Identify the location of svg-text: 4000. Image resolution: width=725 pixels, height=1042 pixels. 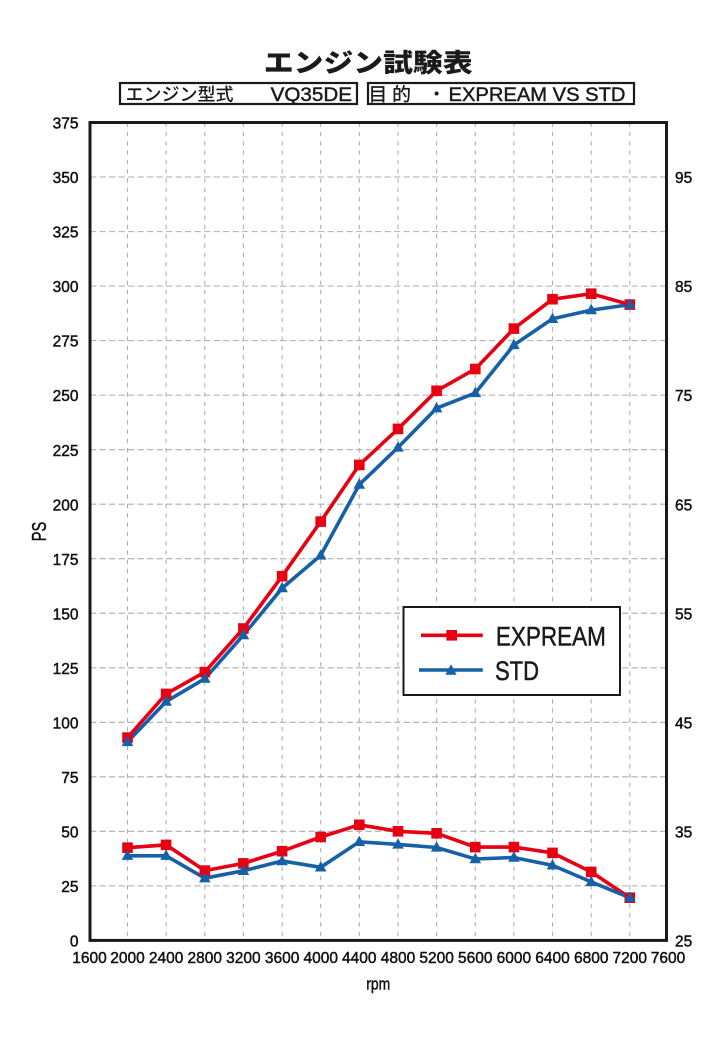
(320, 958).